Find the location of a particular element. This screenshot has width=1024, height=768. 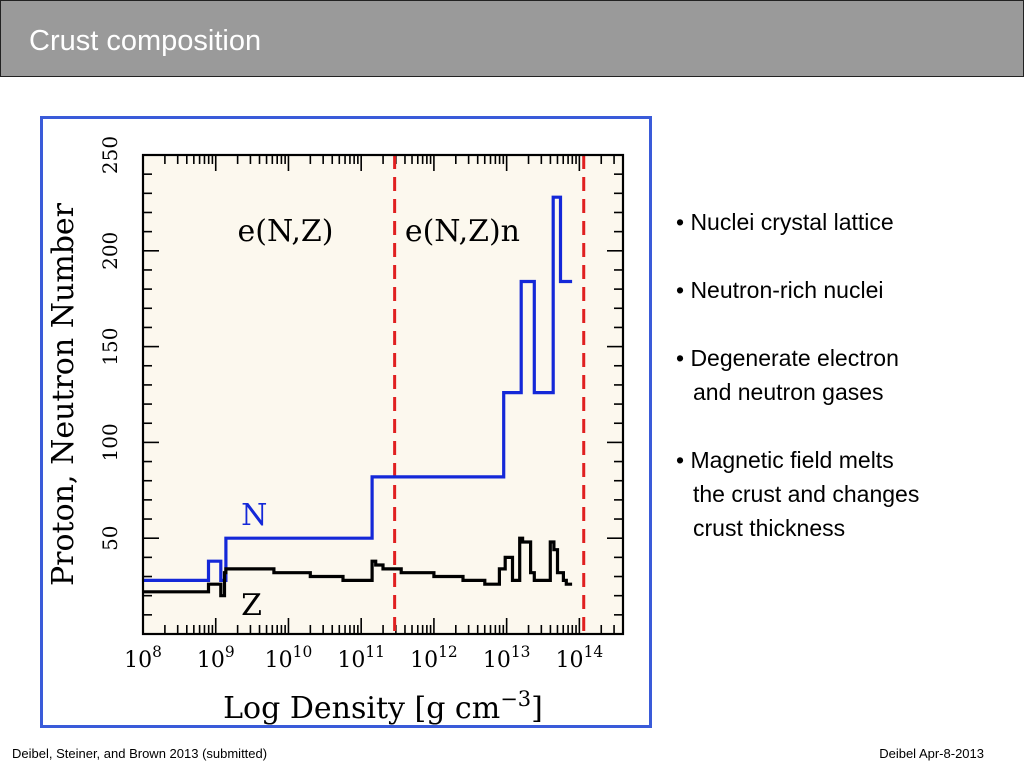

x-tick-label: 10¹⁴ is located at coordinates (580, 658).